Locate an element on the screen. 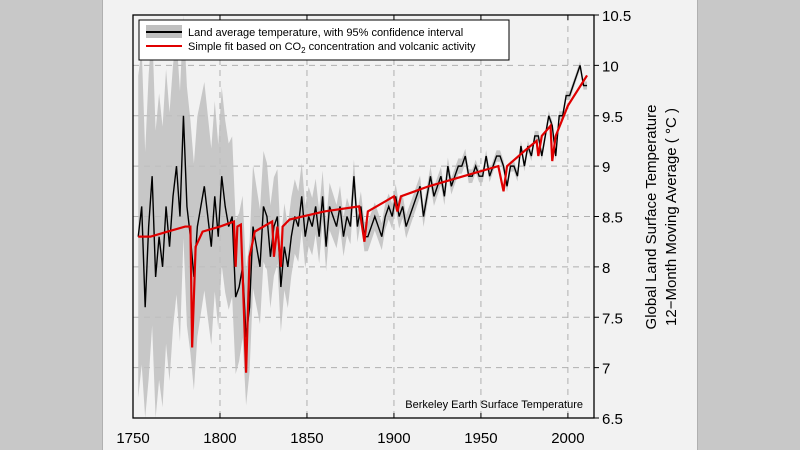  x-tick-label: 1850 is located at coordinates (306, 438).